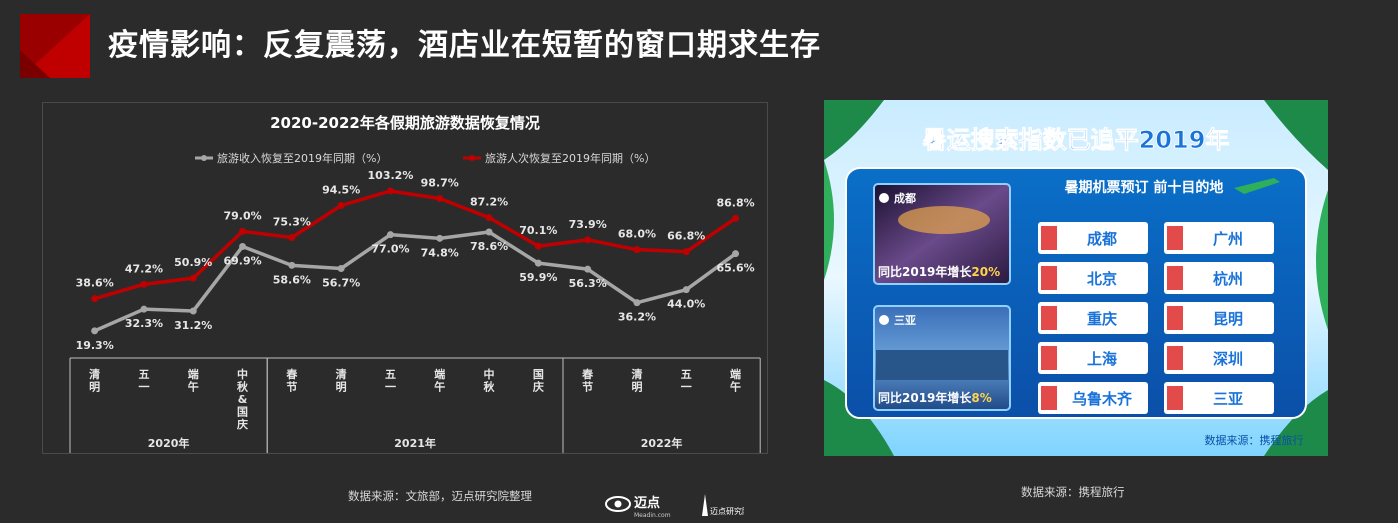  What do you see at coordinates (292, 380) in the screenshot?
I see `category-tick-label: 春节` at bounding box center [292, 380].